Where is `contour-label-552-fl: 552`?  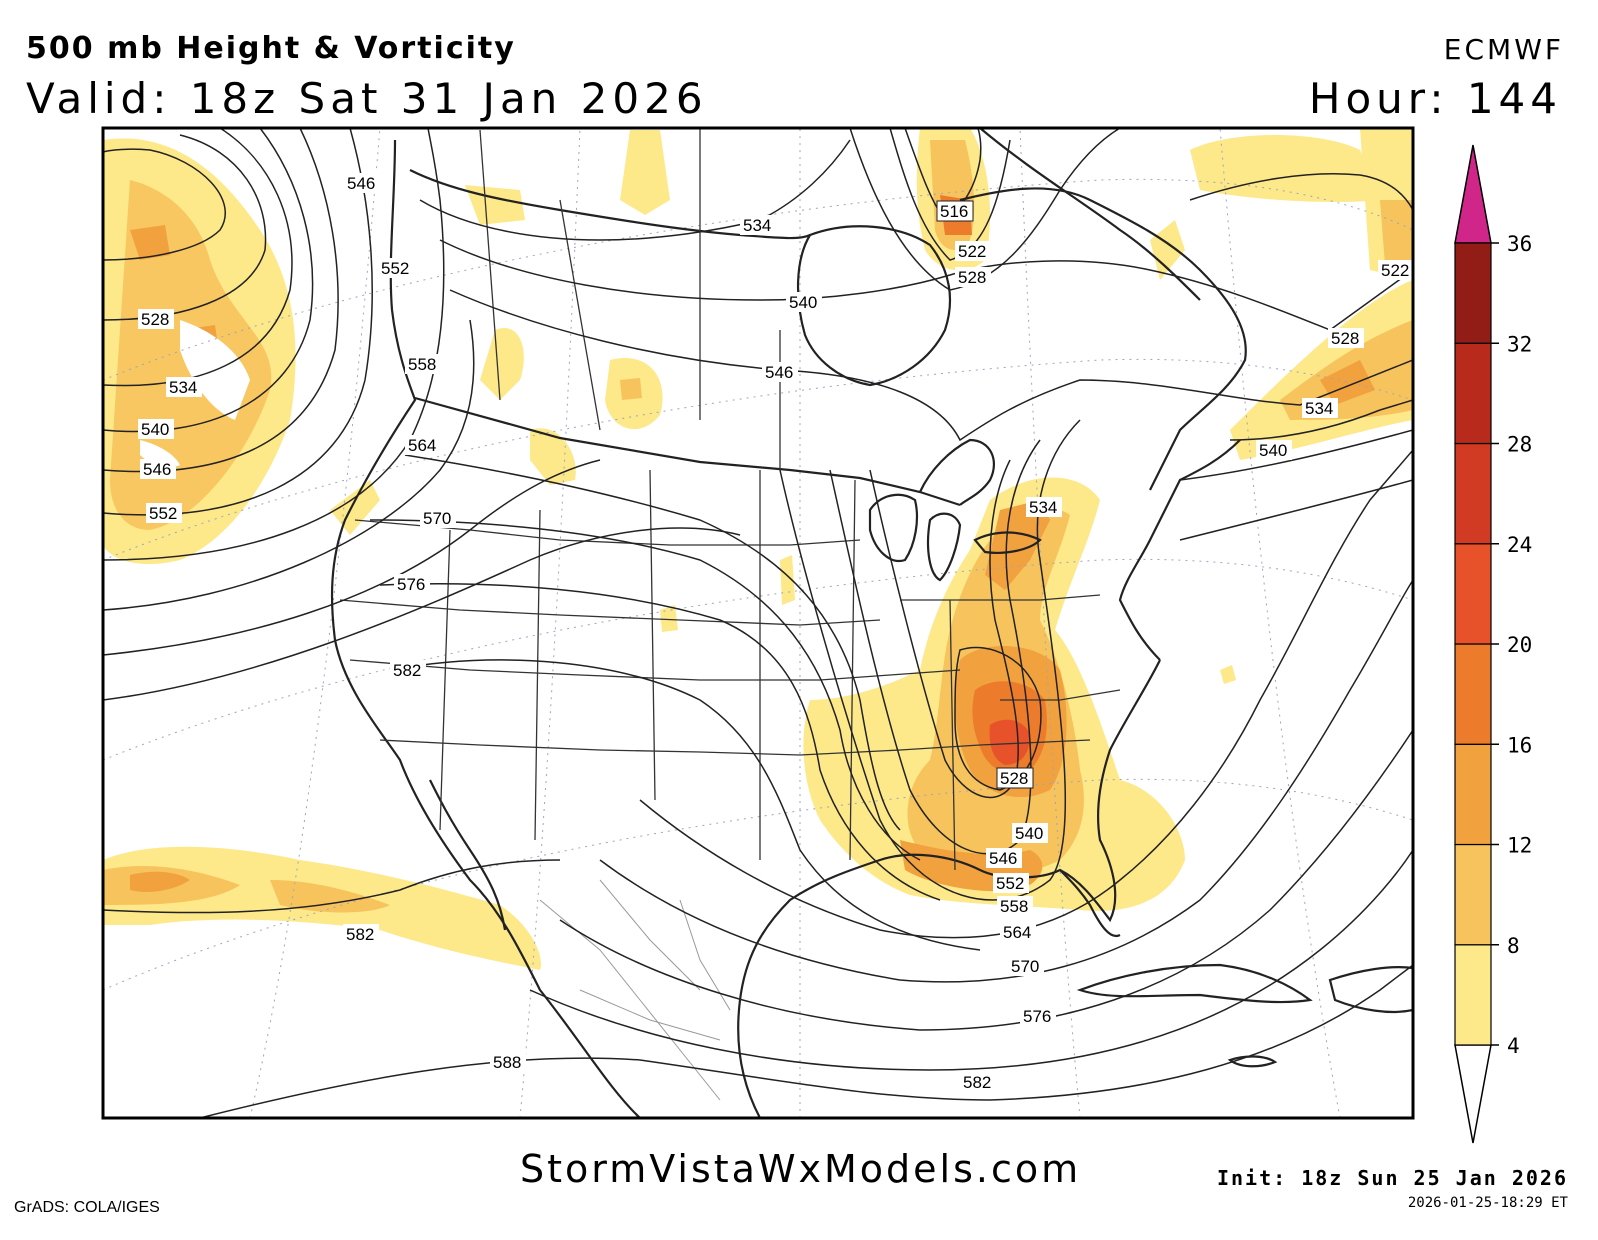
contour-label-552-fl: 552 is located at coordinates (1011, 883).